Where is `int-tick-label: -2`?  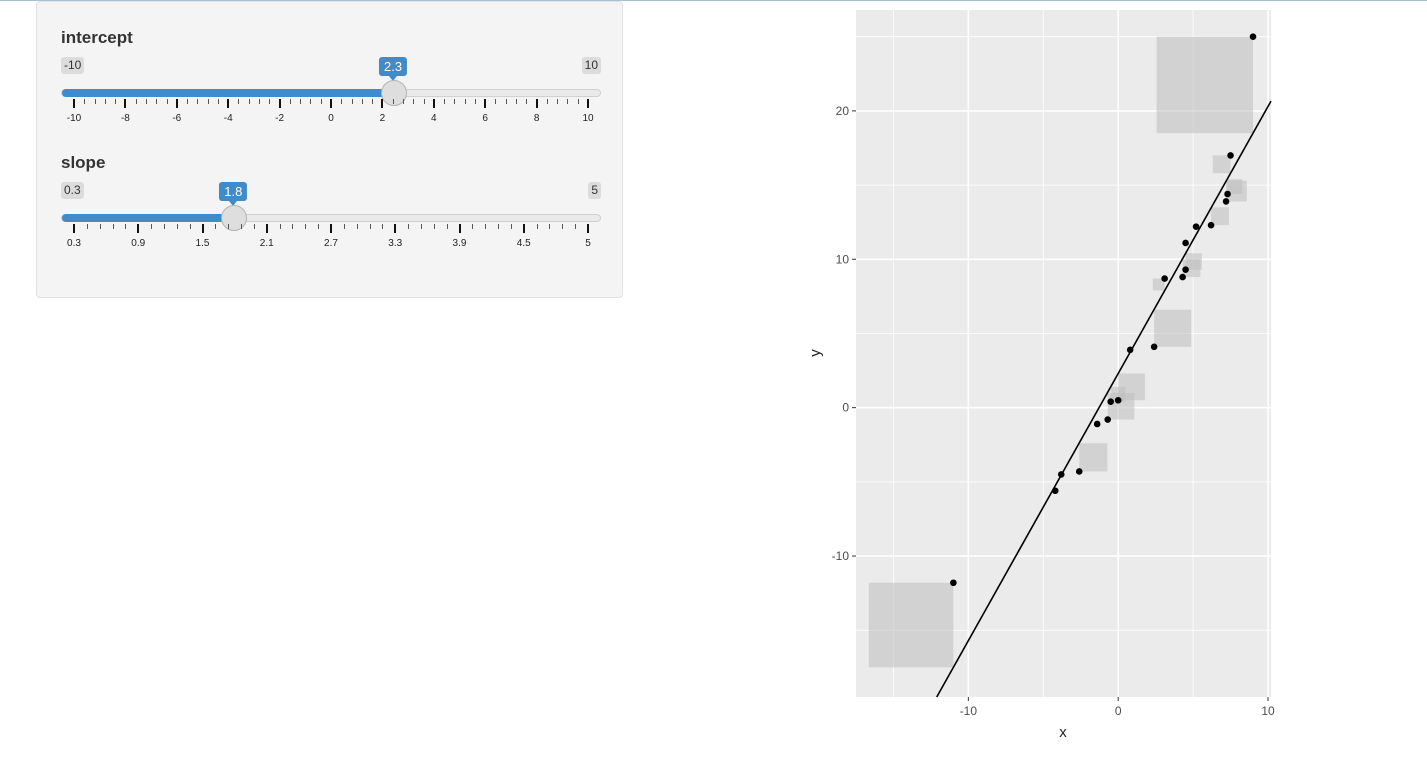 int-tick-label: -2 is located at coordinates (280, 118).